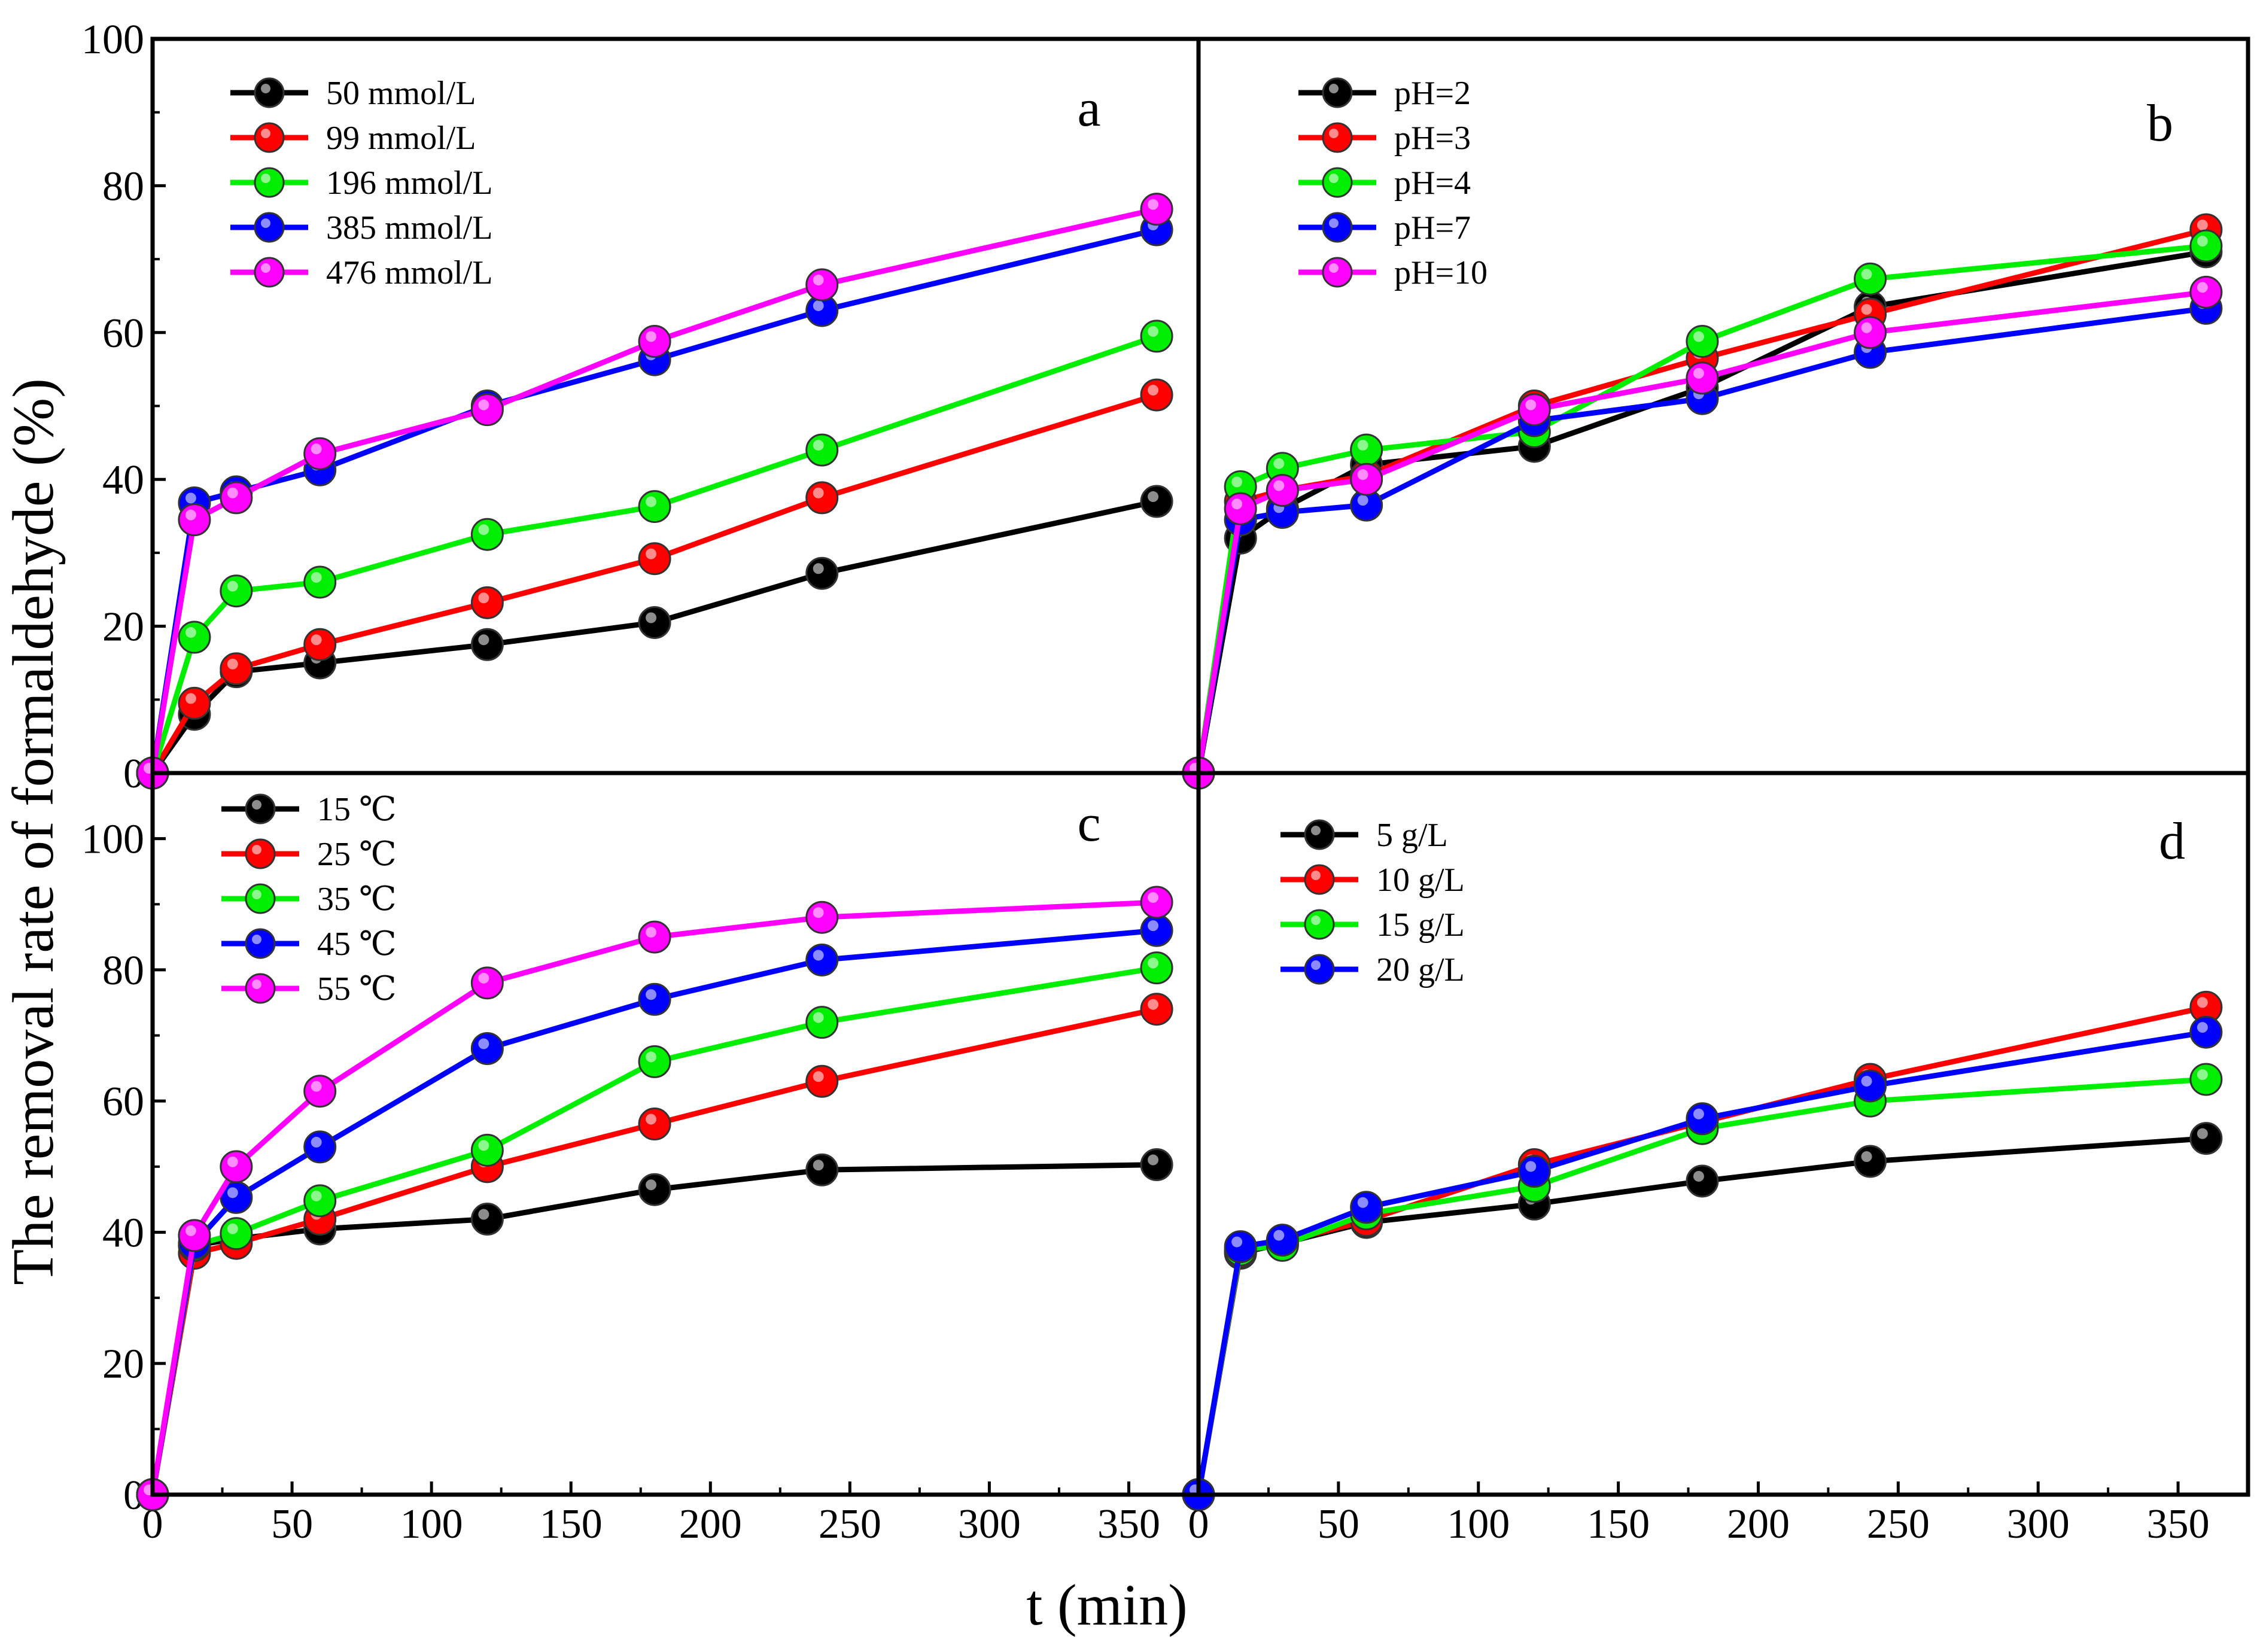 This screenshot has width=2260, height=1652. What do you see at coordinates (1372, 902) in the screenshot?
I see `legend-d: 5 g/L 10 g/L 15 g/L 20 g/L` at bounding box center [1372, 902].